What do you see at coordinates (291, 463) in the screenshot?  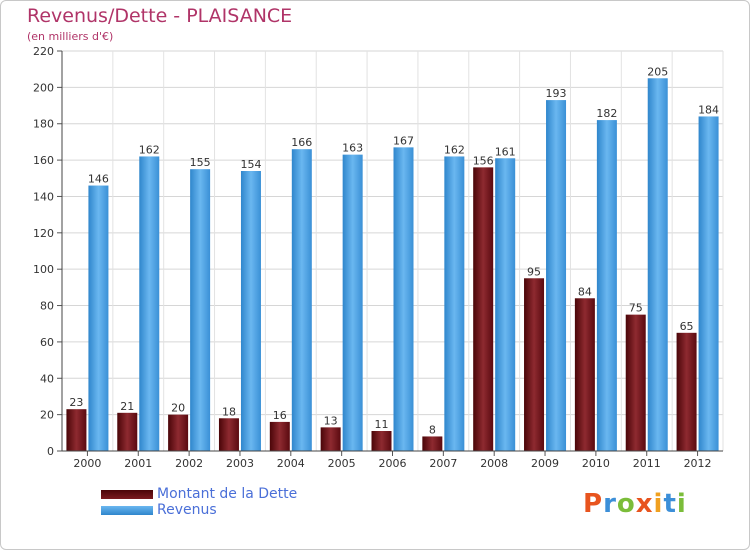 I see `x-tick-label: 2004` at bounding box center [291, 463].